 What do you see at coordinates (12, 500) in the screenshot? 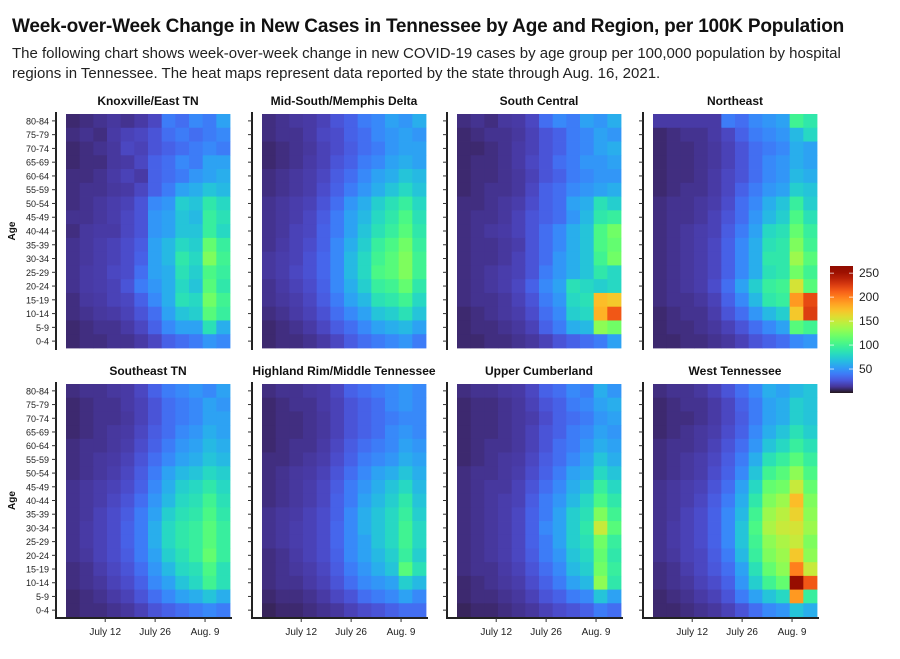
I see `y-axis-label: Age` at bounding box center [12, 500].